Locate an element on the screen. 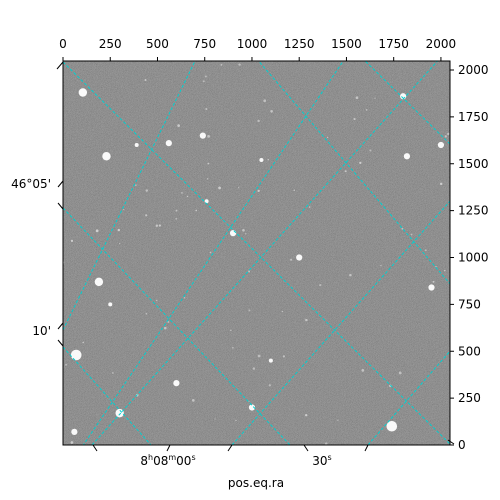 This screenshot has width=500, height=500. top-tick-label: 1000 is located at coordinates (252, 44).